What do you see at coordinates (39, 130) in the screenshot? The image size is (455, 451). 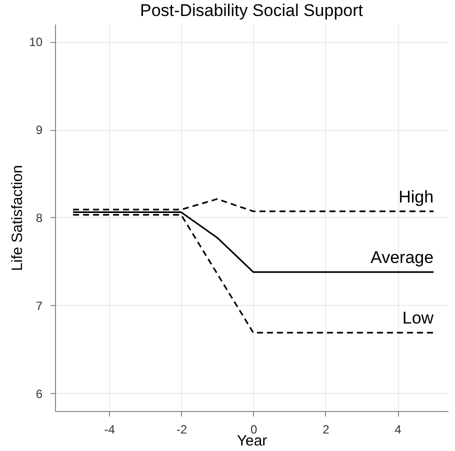 I see `y-tick-label: 9` at bounding box center [39, 130].